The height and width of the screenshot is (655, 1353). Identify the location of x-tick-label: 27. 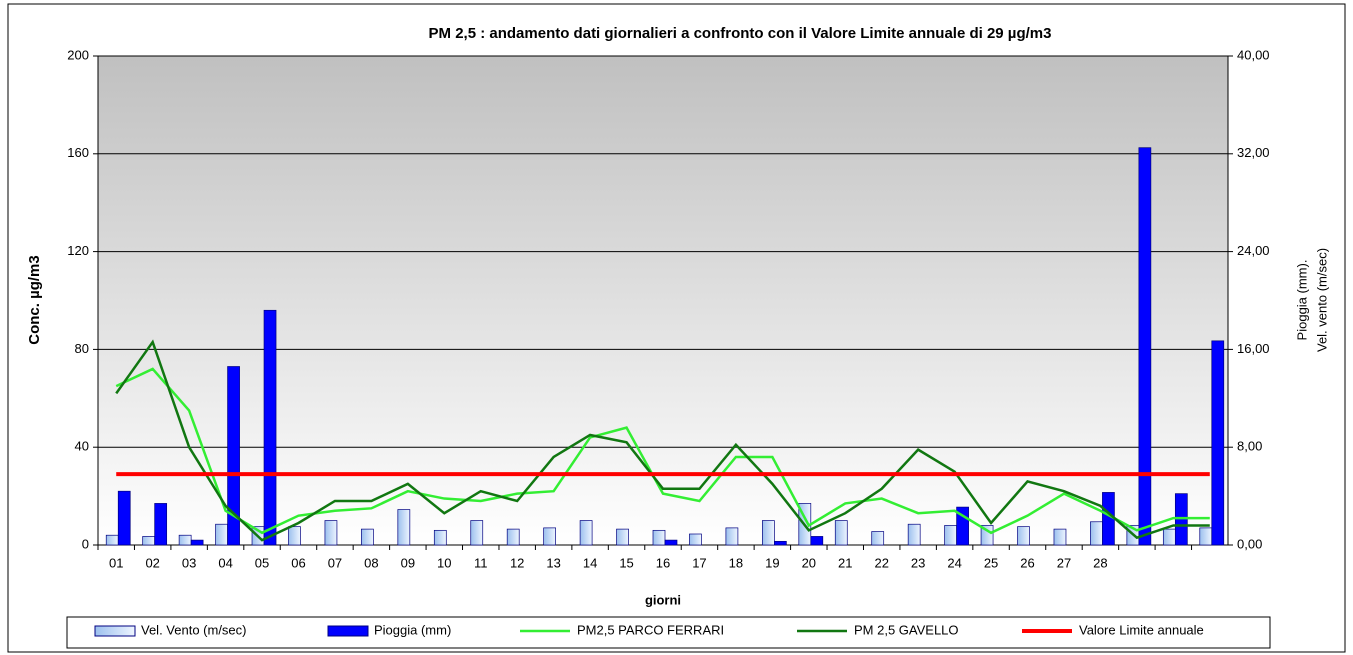
(1064, 562).